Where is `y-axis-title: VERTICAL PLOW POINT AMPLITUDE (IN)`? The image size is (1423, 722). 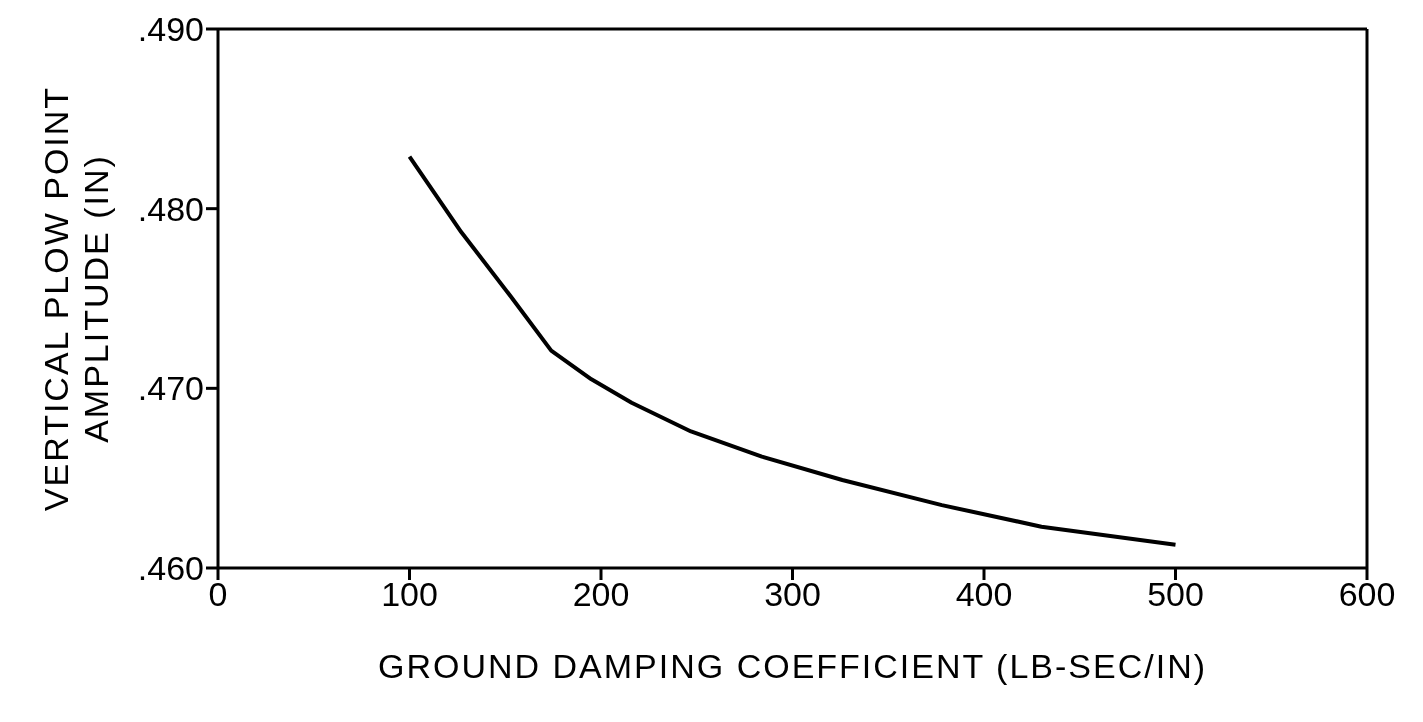 y-axis-title: VERTICAL PLOW POINT AMPLITUDE (IN) is located at coordinates (76, 298).